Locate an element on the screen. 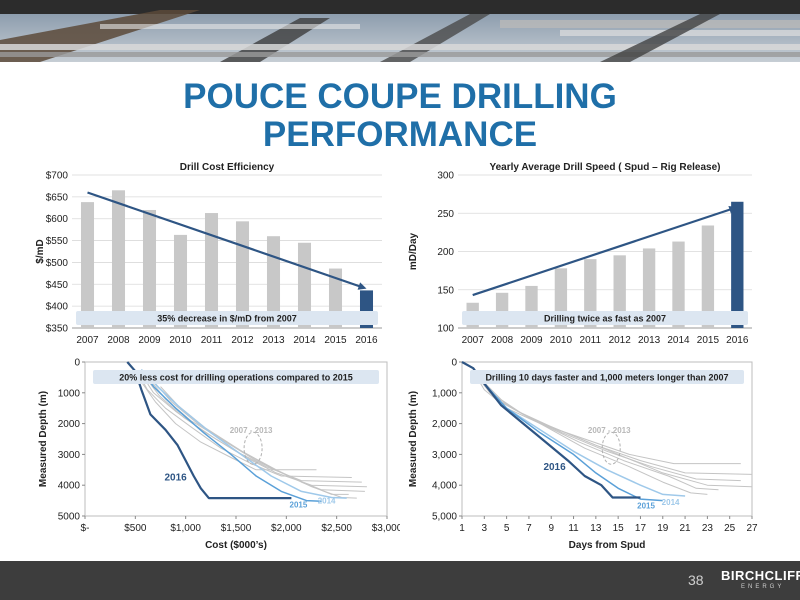 Image resolution: width=800 pixels, height=600 pixels. y-tick-label: 300 is located at coordinates (445, 176).